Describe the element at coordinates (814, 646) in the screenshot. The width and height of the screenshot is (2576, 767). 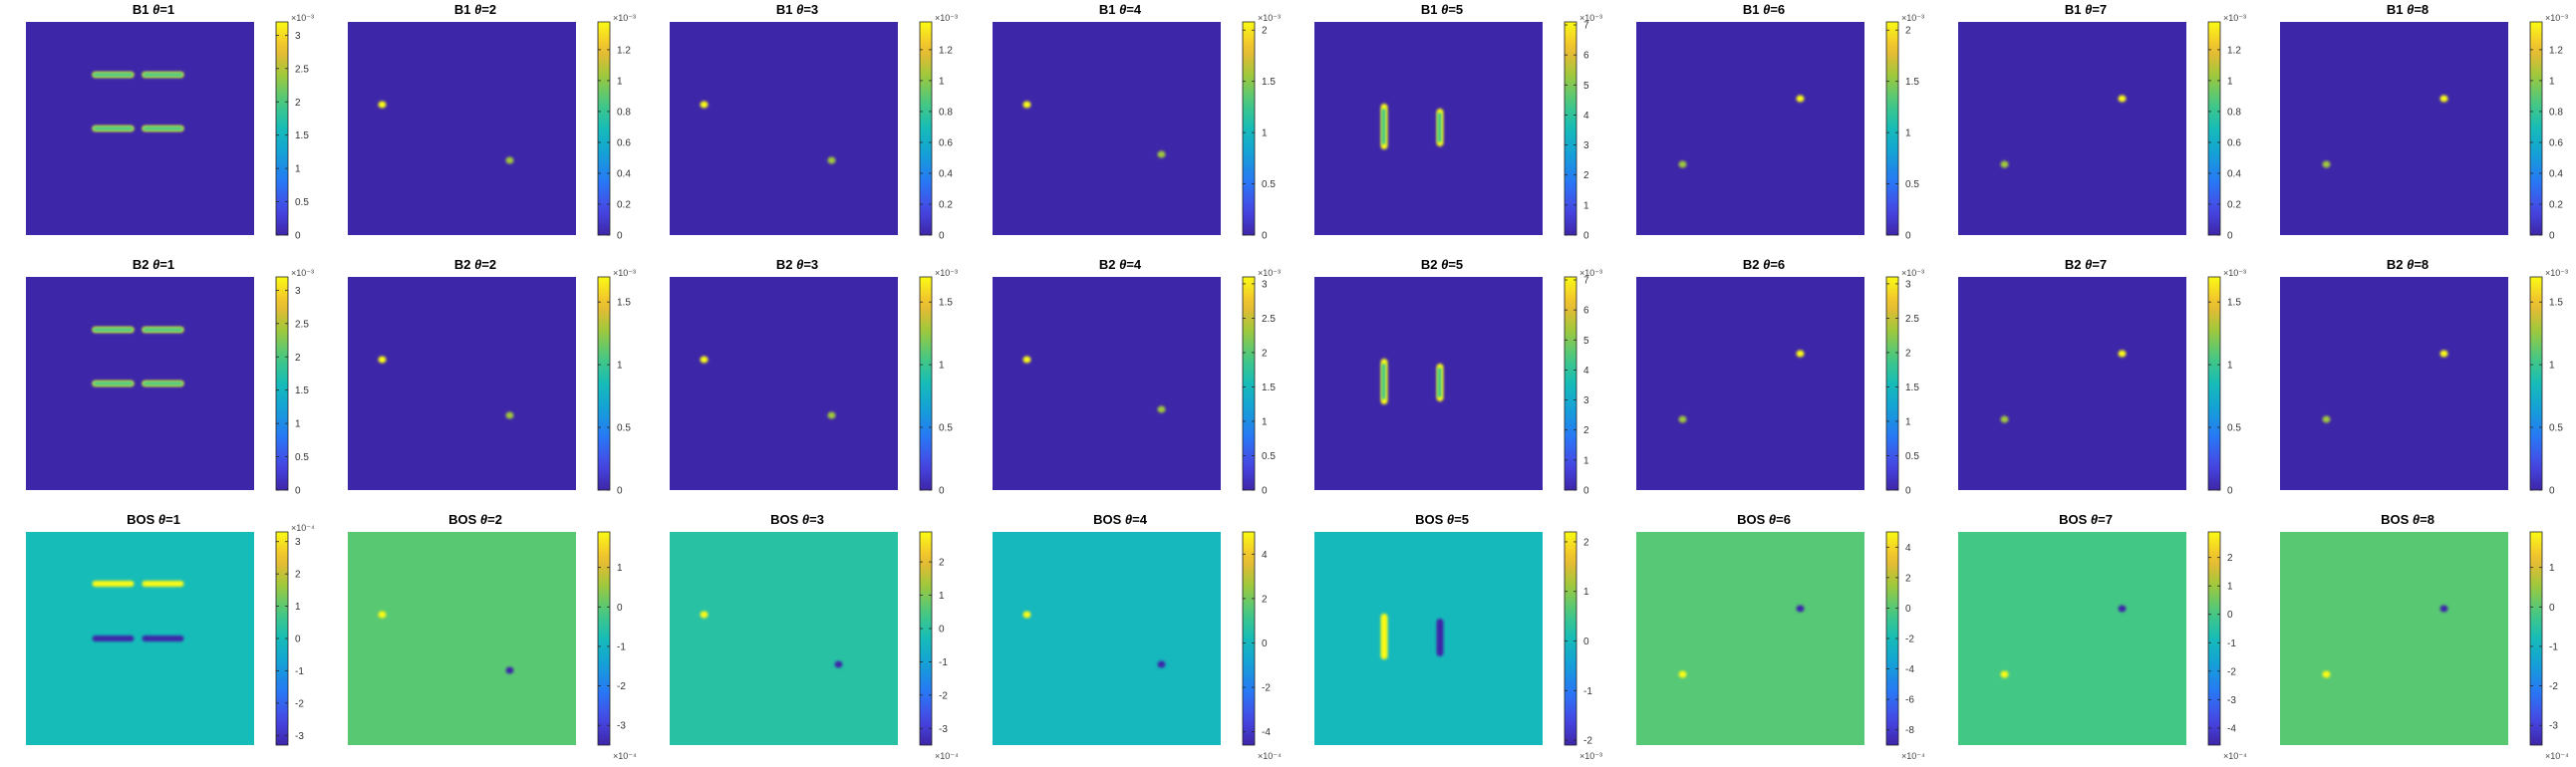
I see `heatmap-svg: -3 -2 -1 0 1 2 ×10⁻⁴` at that location.